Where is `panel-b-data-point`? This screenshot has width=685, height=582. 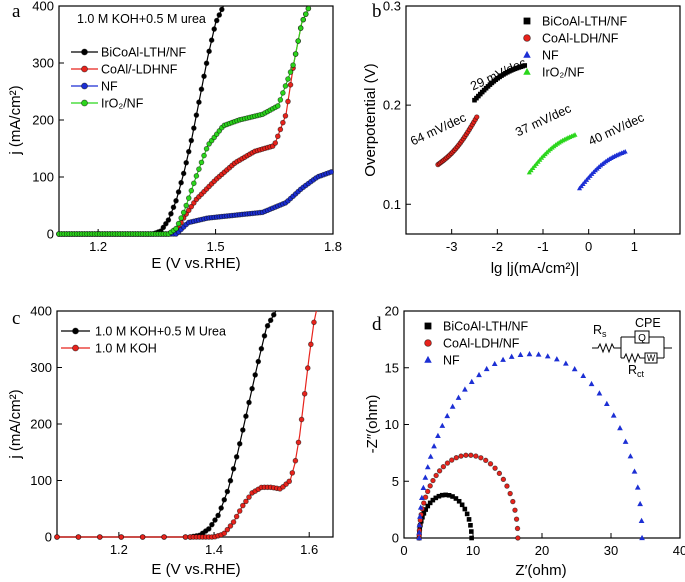 panel-b-data-point is located at coordinates (575, 134).